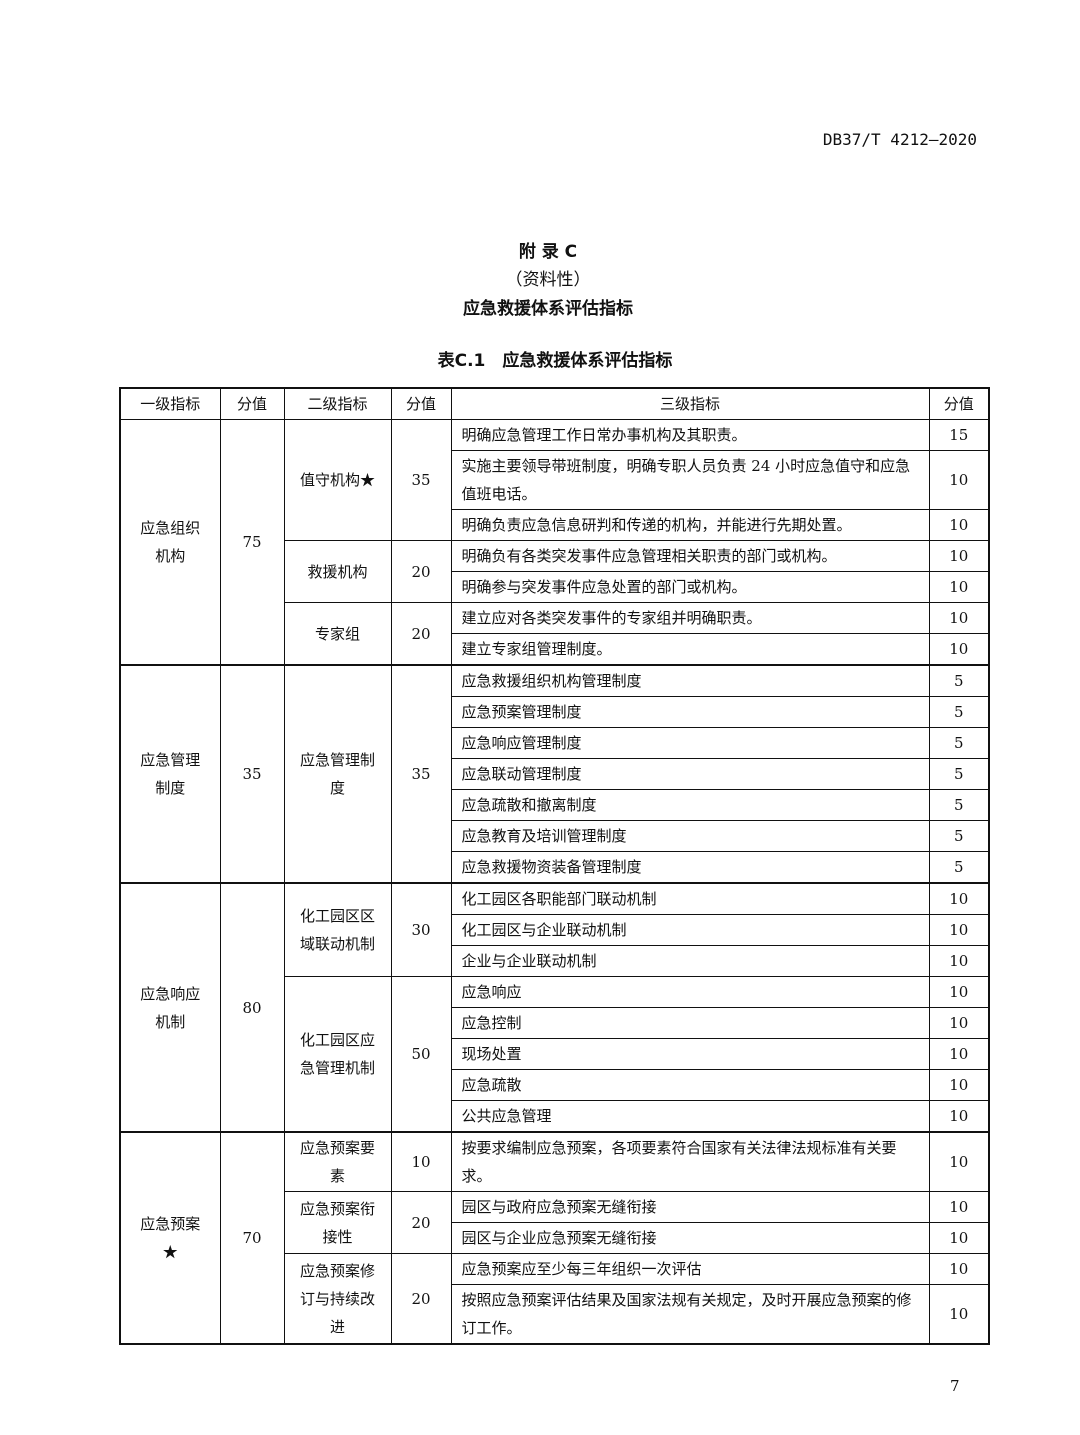 This screenshot has height=1435, width=1080. I want to click on level3-indicator: 应急疏散, so click(690, 1085).